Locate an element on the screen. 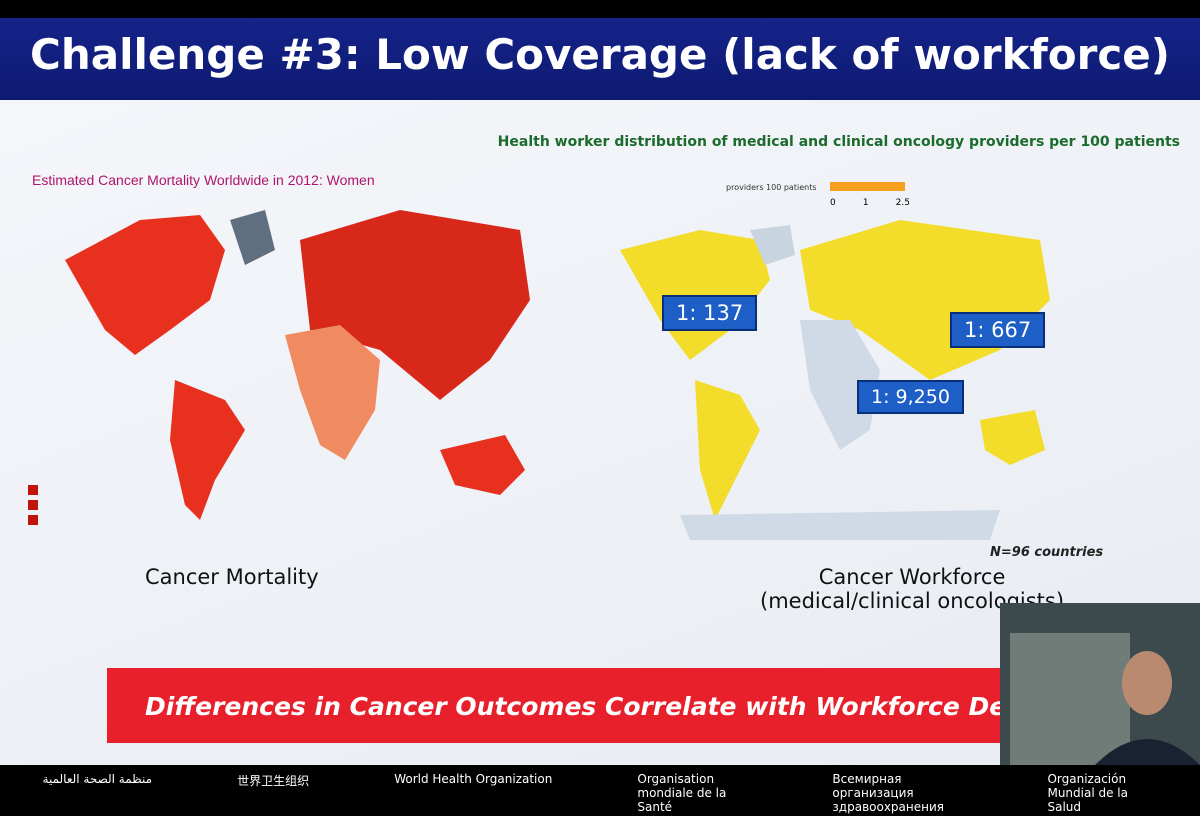 Image resolution: width=1200 pixels, height=816 pixels. logo-text: Organización Mundial de la Salud is located at coordinates (1087, 793).